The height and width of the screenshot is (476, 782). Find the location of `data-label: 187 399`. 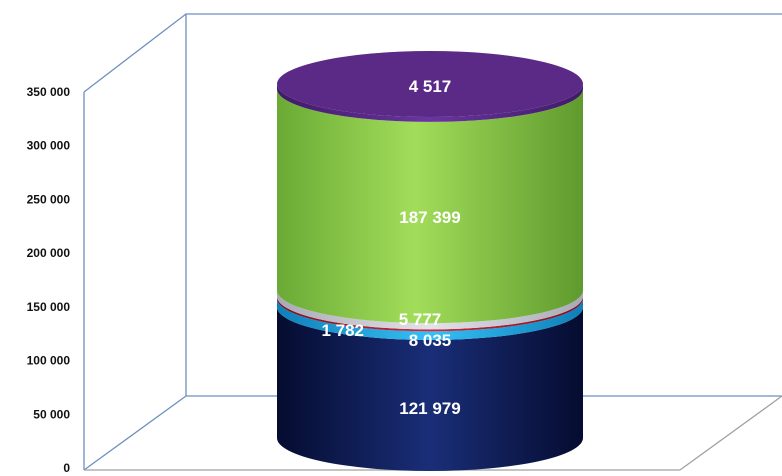

data-label: 187 399 is located at coordinates (429, 217).